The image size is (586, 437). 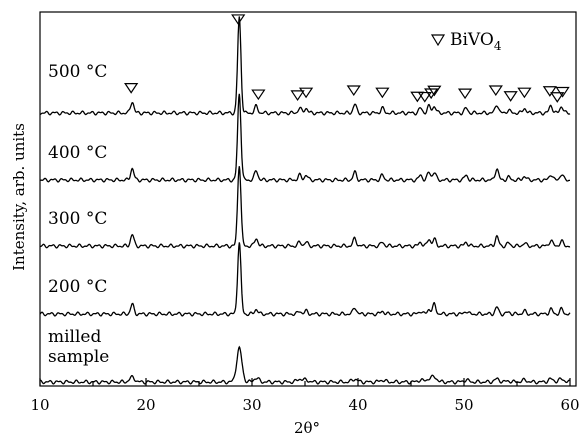 What do you see at coordinates (39, 405) in the screenshot?
I see `x-tick-label: 10` at bounding box center [39, 405].